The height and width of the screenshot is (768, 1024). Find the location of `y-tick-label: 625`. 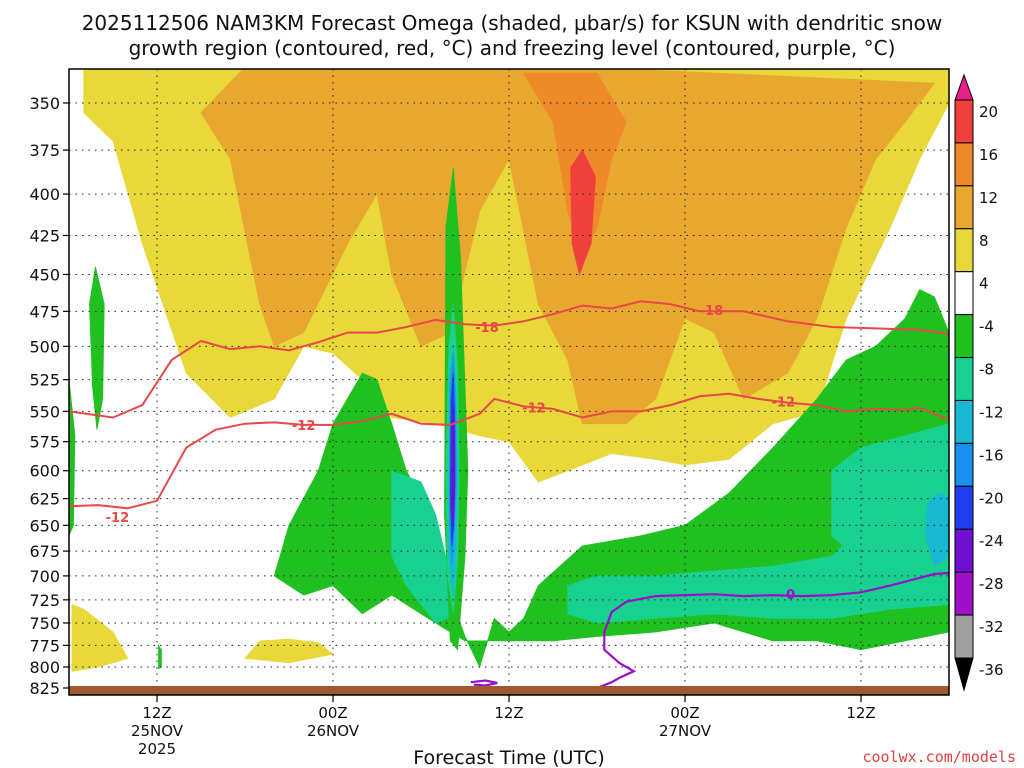

y-tick-label: 625 is located at coordinates (44, 499).